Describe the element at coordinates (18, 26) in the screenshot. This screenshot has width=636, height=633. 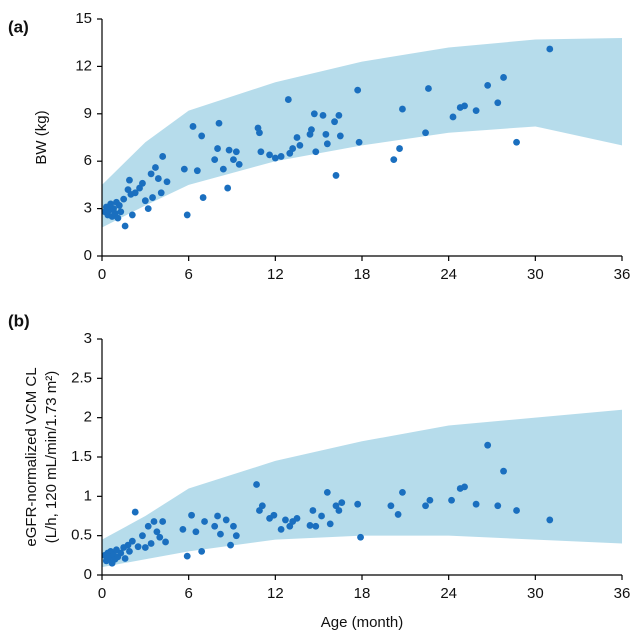
I see `panel-label: (a)` at that location.